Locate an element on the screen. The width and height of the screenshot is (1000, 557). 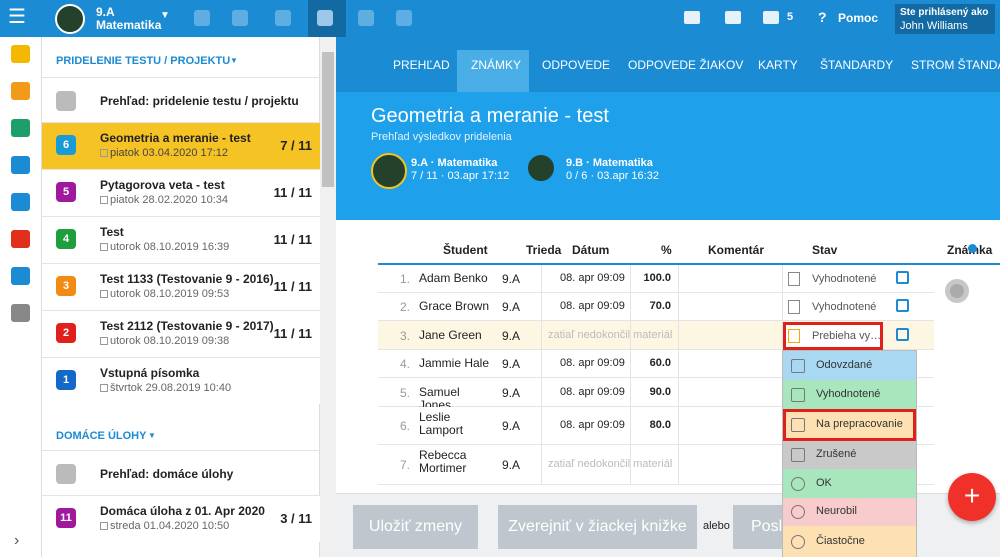
subject-name: Matematika is located at coordinates (129, 25).